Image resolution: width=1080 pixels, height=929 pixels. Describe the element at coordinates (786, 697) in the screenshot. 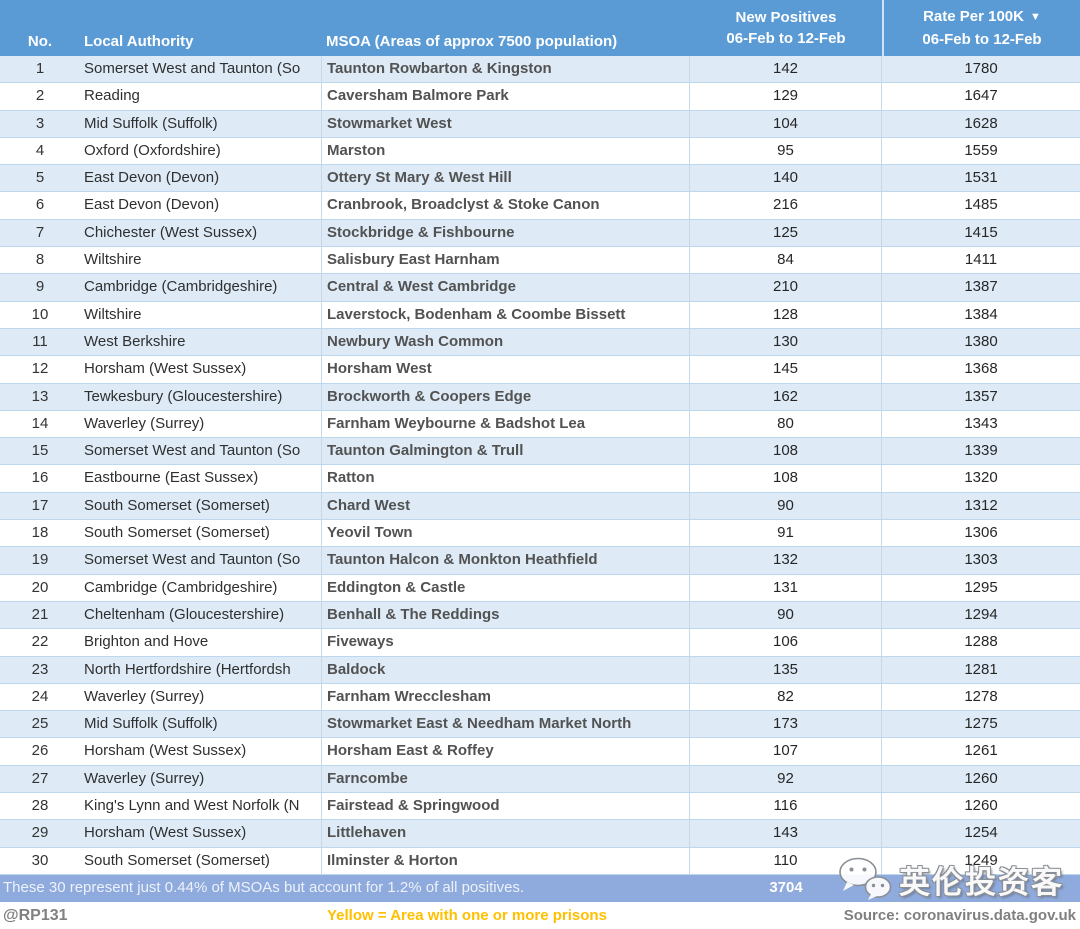

I see `cell-new-positives: 82` at that location.